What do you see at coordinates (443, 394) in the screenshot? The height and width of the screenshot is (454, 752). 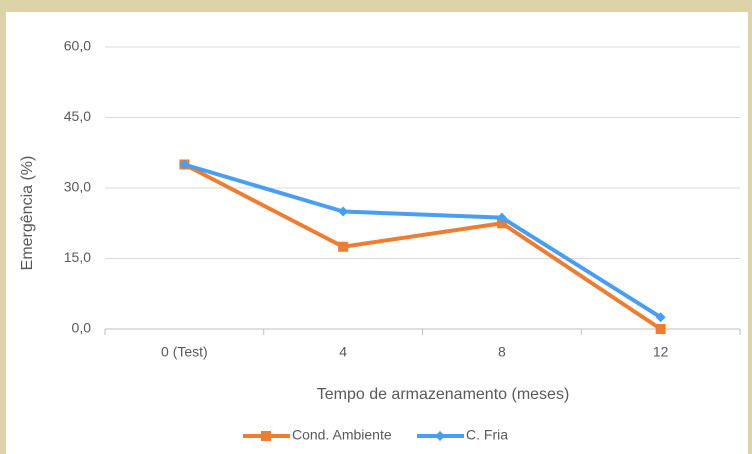 I see `x-axis-title: Tempo de armazenamento (meses)` at bounding box center [443, 394].